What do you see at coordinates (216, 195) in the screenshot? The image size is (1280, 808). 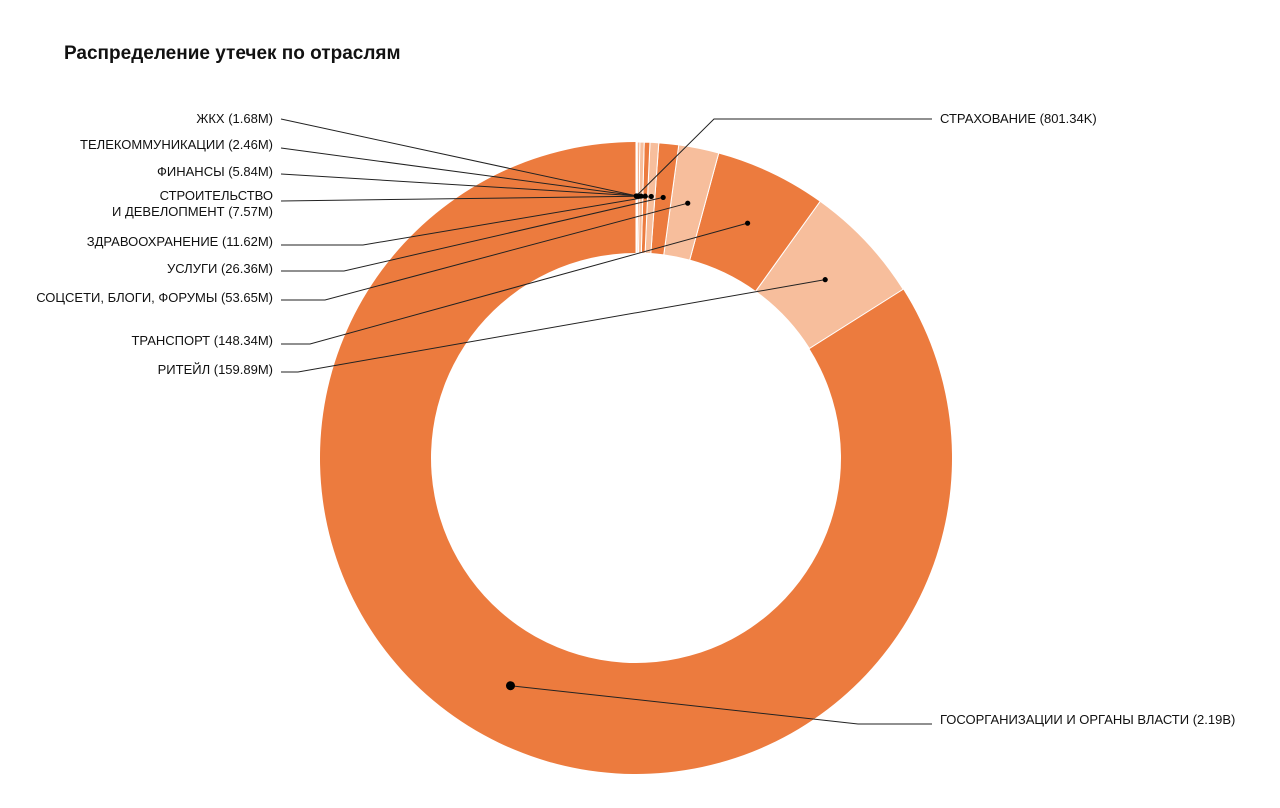 I see `slice-label-line: СТРОИТЕЛЬСТВО` at bounding box center [216, 195].